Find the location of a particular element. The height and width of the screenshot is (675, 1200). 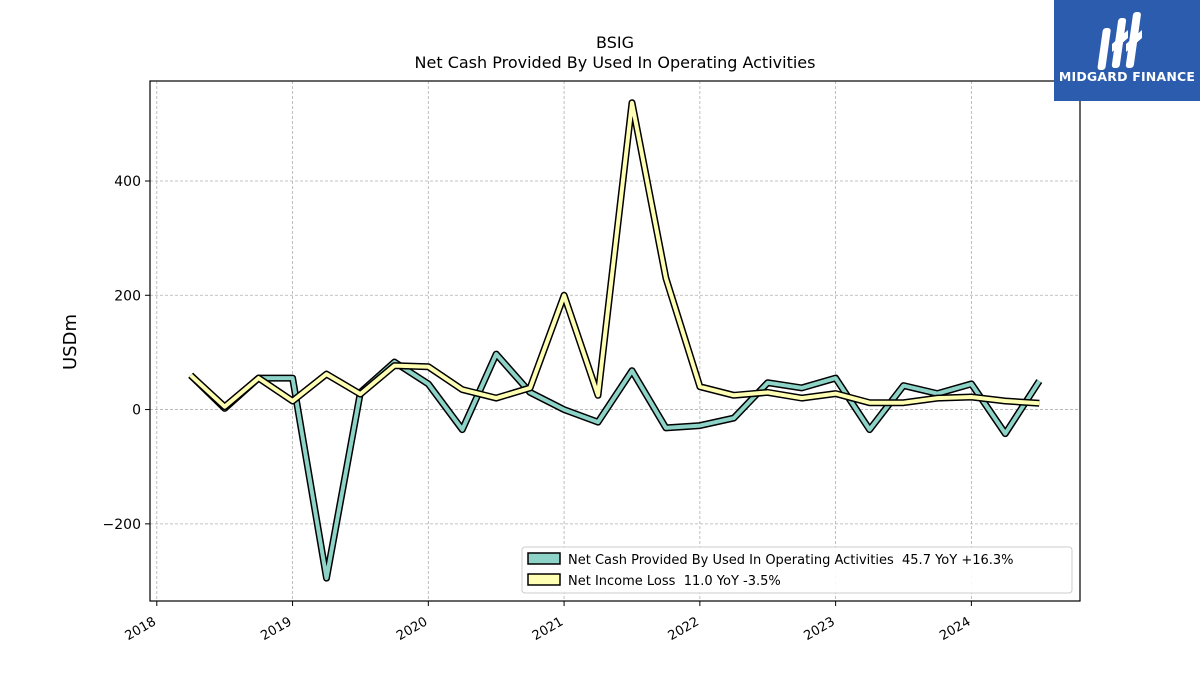

logo-mark-icon is located at coordinates (1119, 41).